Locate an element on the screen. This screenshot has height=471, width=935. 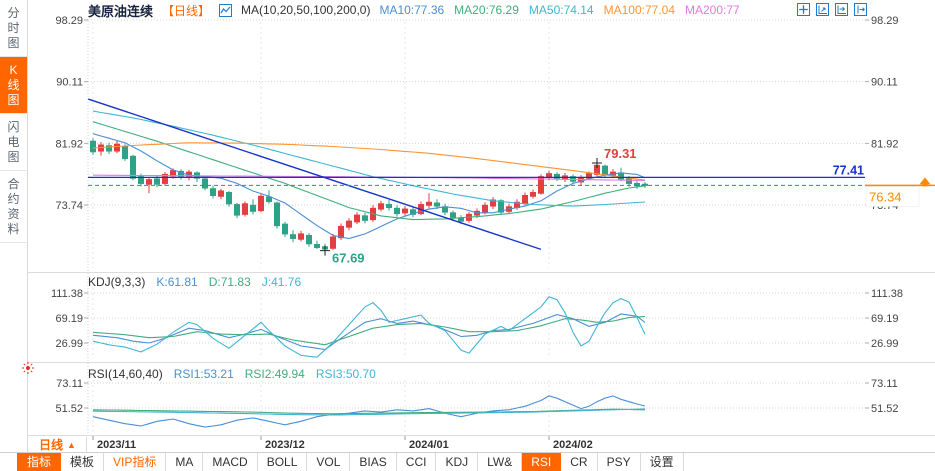
ma-line-MA100 is located at coordinates (369, 161).